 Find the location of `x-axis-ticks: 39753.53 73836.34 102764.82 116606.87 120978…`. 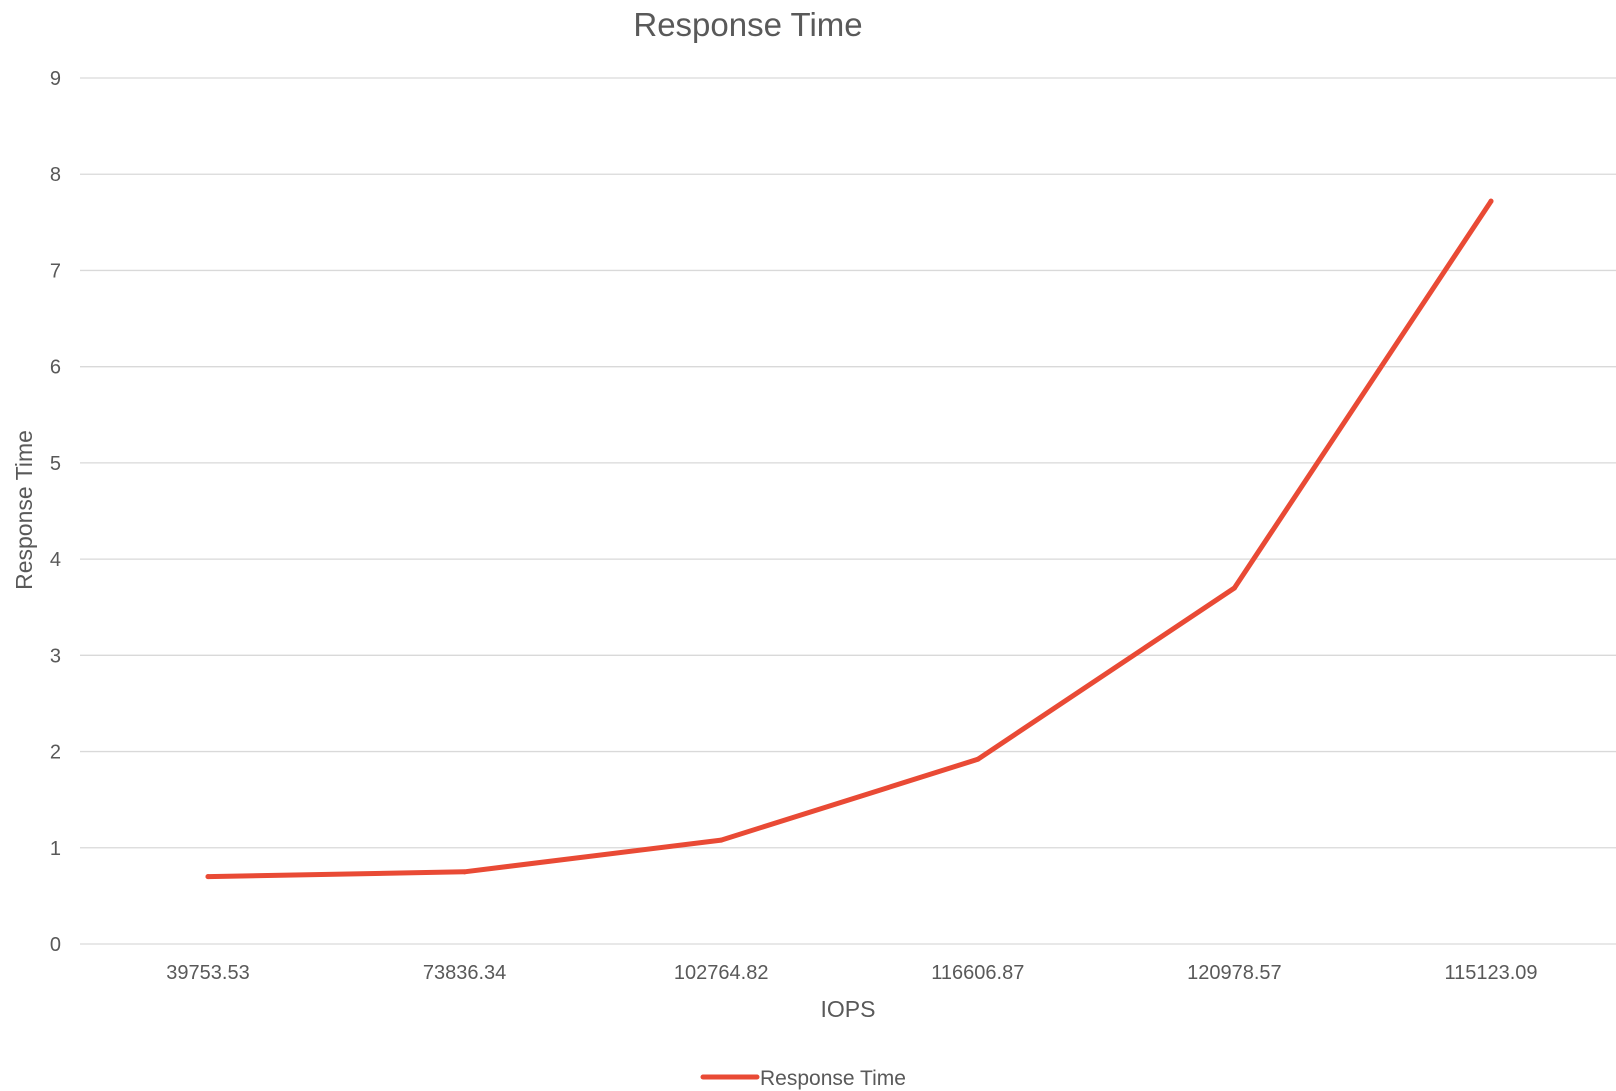

x-axis-ticks: 39753.53 73836.34 102764.82 116606.87 120978… is located at coordinates (851, 973).